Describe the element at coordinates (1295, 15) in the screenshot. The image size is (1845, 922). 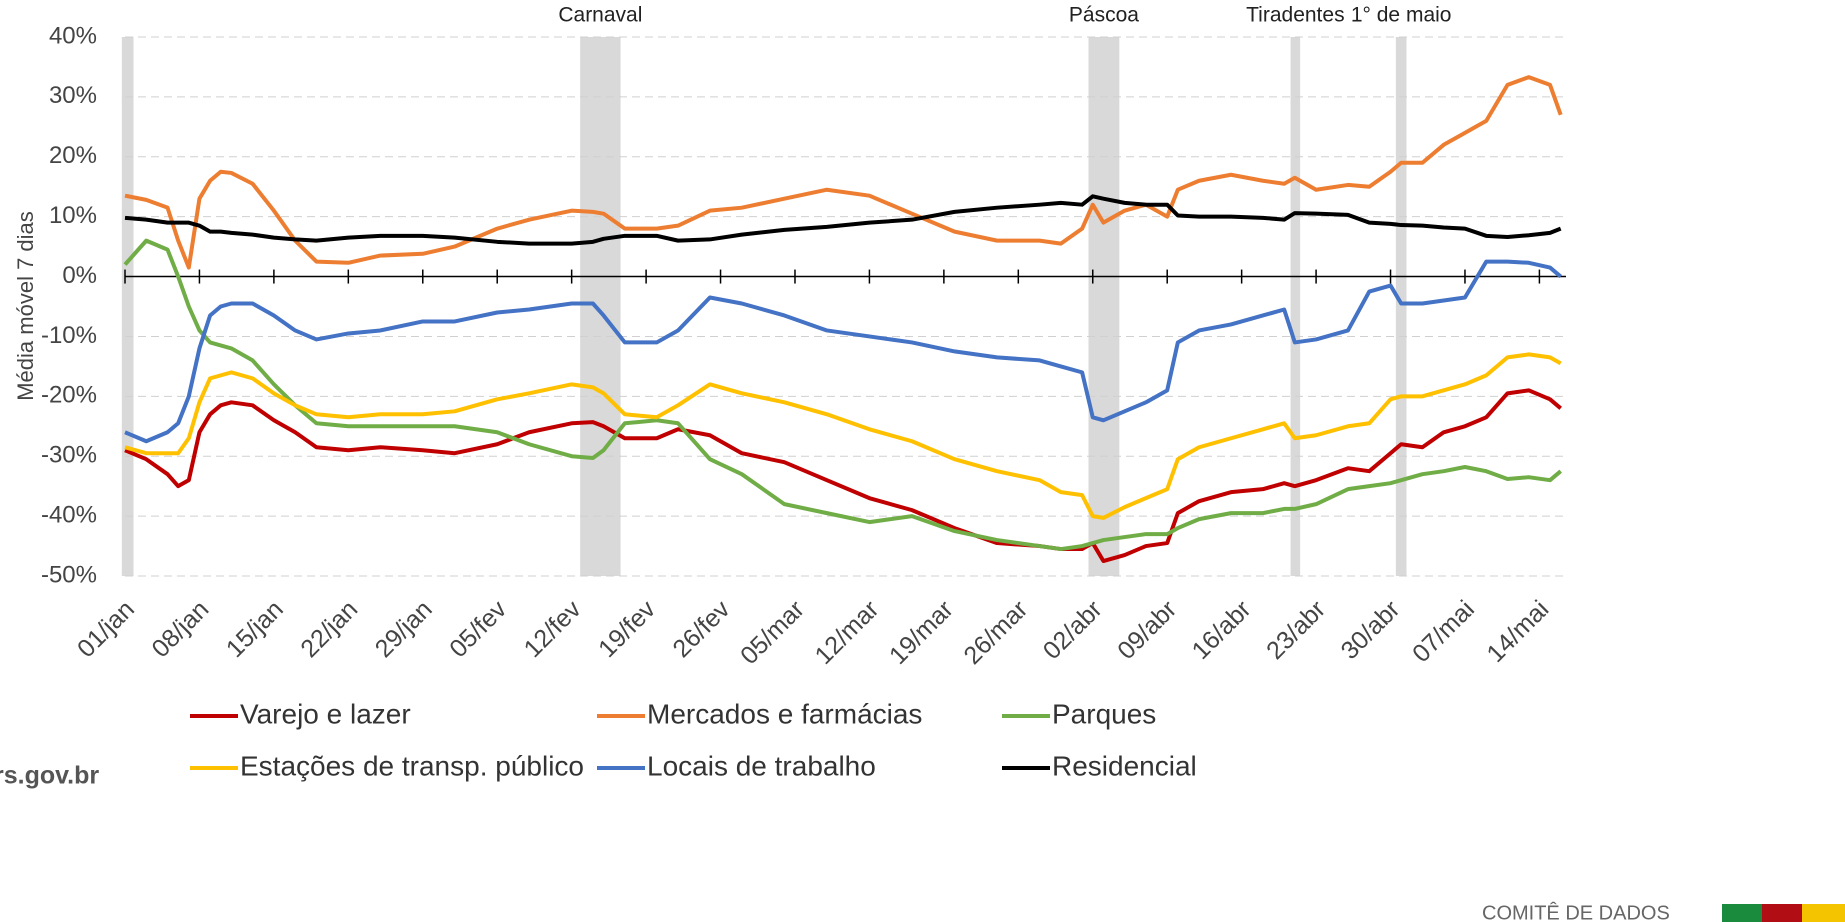
I see `period-label: Tiradentes` at that location.